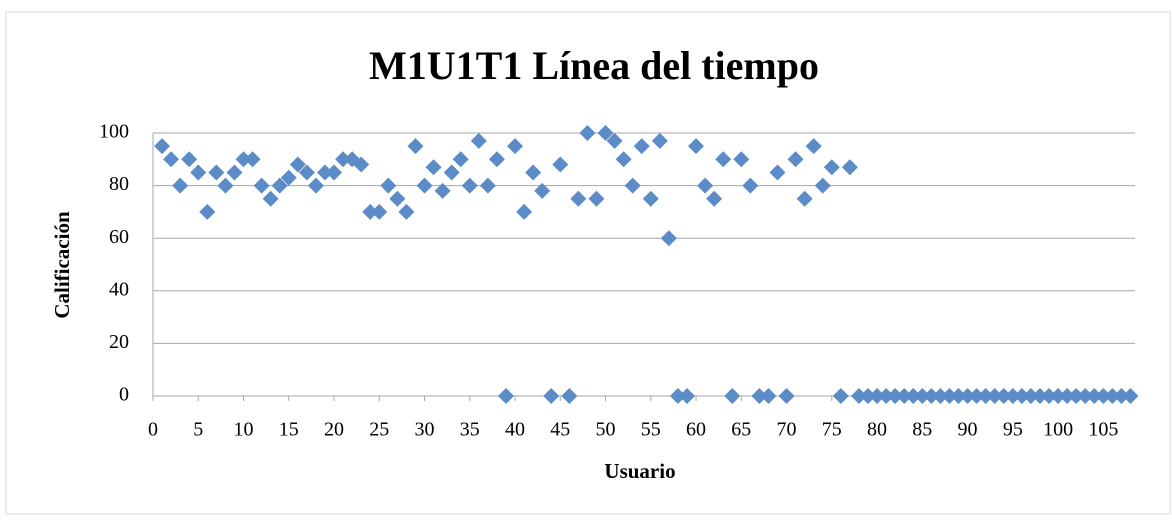 The height and width of the screenshot is (521, 1172). What do you see at coordinates (968, 430) in the screenshot?
I see `x-tick-label: 90` at bounding box center [968, 430].